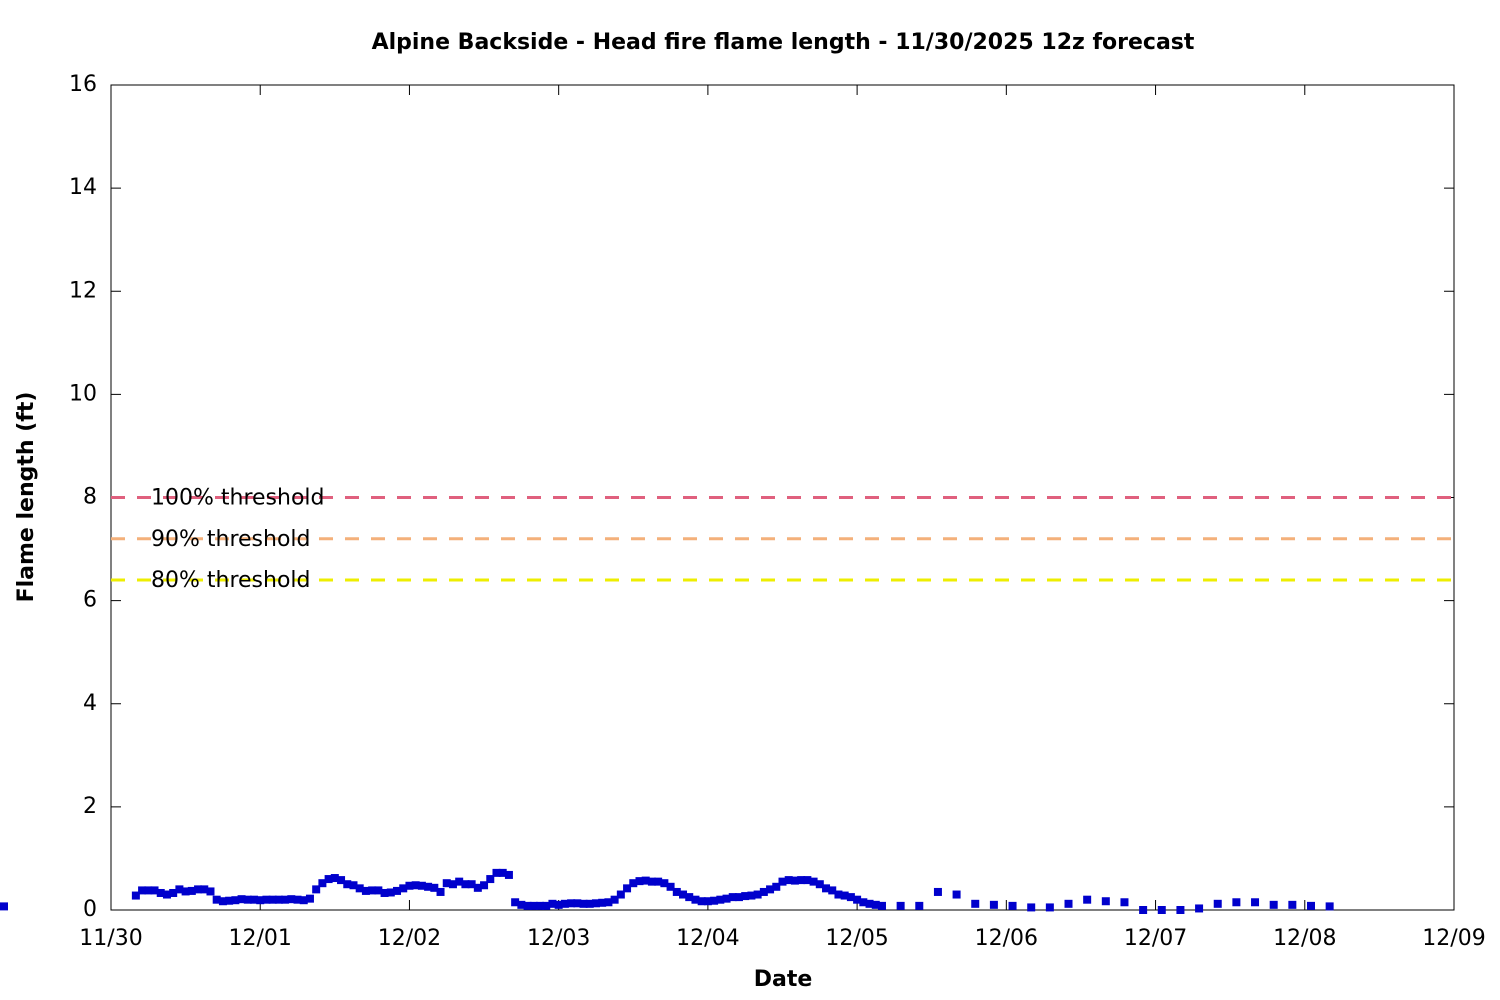 Image resolution: width=1500 pixels, height=1000 pixels. I want to click on y-tick-label: 8, so click(90, 497).